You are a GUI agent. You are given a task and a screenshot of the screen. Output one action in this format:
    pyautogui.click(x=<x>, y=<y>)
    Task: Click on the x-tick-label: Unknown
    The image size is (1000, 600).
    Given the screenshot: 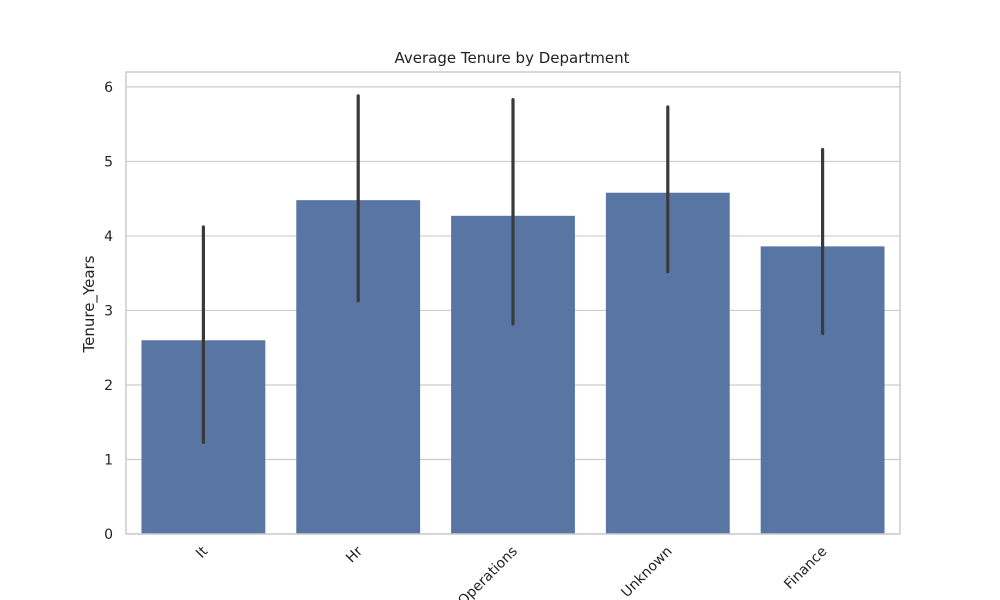 What is the action you would take?
    pyautogui.click(x=646, y=572)
    